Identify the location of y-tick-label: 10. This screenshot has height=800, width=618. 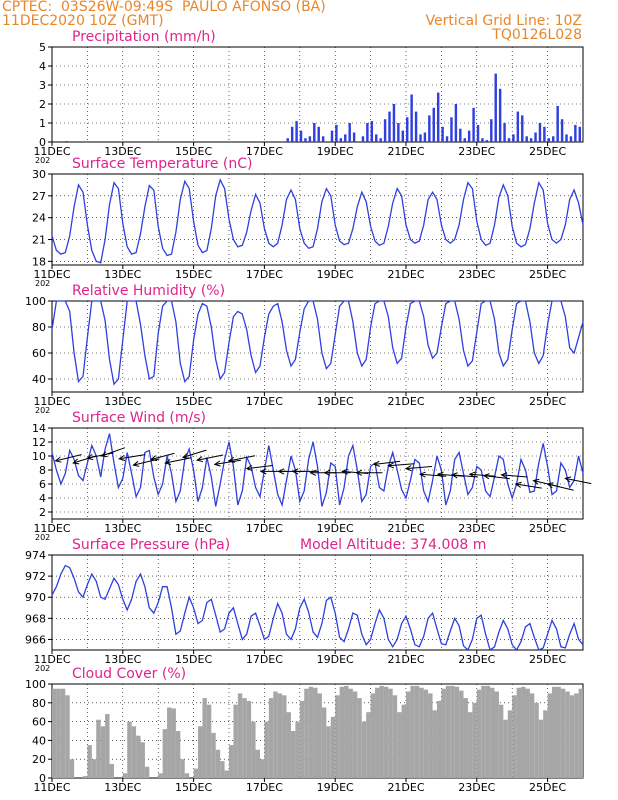
(39, 456).